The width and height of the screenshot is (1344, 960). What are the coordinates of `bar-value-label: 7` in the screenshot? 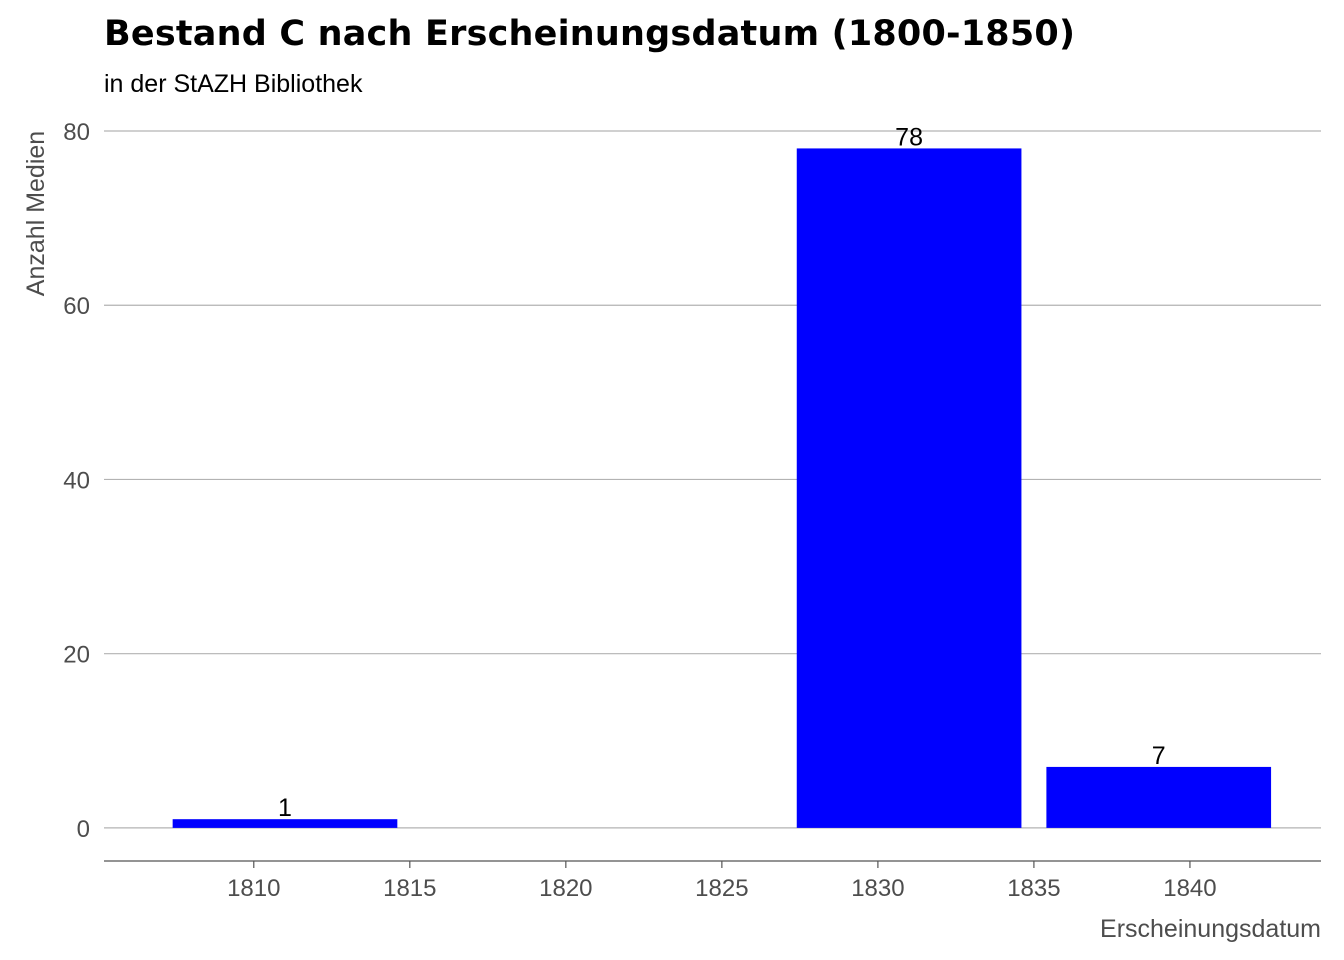 It's located at (1159, 756).